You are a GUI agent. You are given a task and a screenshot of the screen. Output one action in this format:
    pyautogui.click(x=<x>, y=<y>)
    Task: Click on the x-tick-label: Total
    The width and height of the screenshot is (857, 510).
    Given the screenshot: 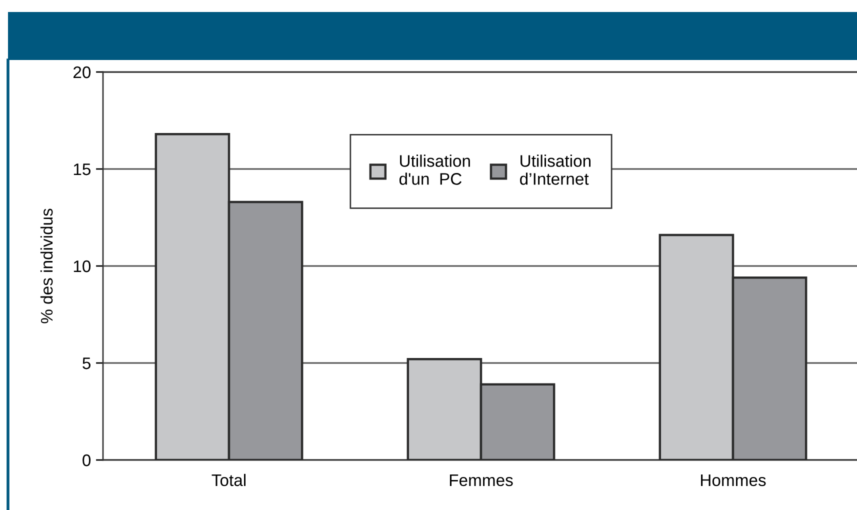 What is the action you would take?
    pyautogui.click(x=229, y=480)
    